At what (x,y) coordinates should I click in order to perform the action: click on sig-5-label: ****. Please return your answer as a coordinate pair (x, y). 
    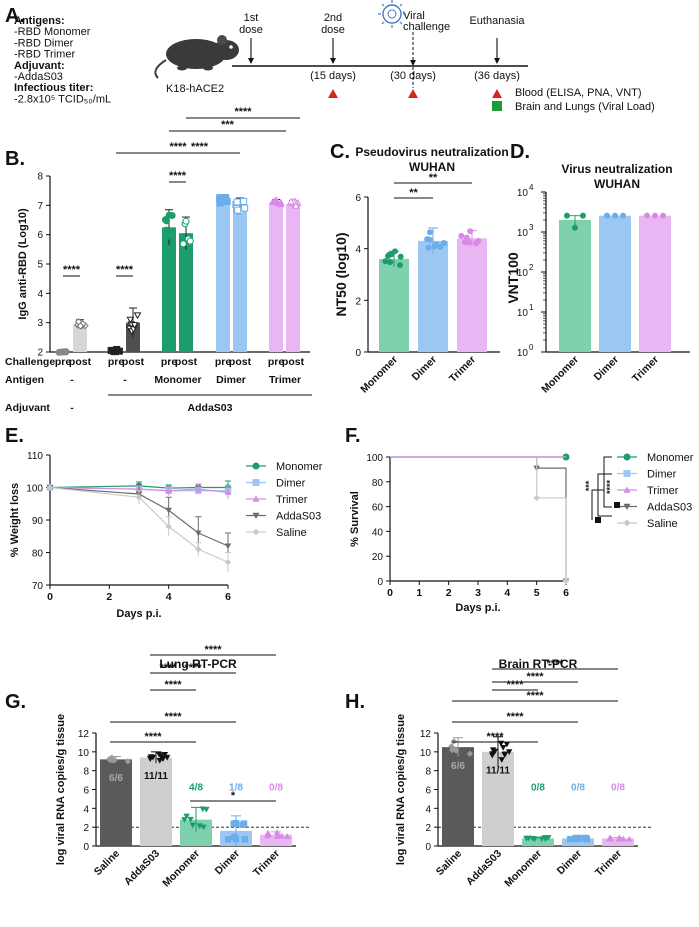
    Looking at the image, I should click on (153, 737).